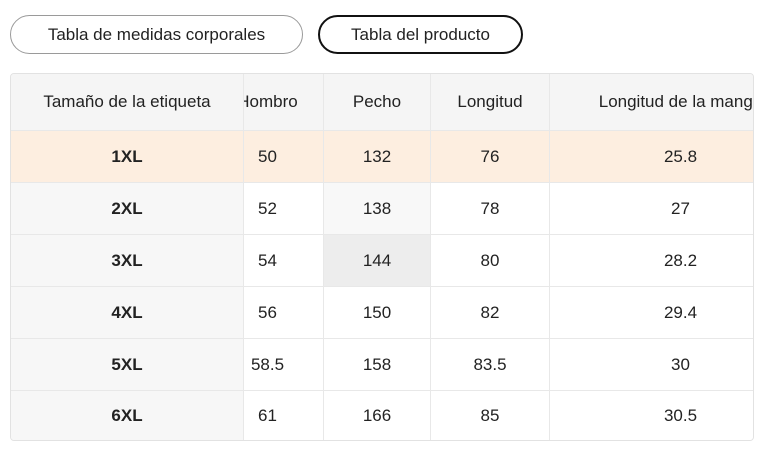  Describe the element at coordinates (490, 209) in the screenshot. I see `table-cell: 78` at that location.